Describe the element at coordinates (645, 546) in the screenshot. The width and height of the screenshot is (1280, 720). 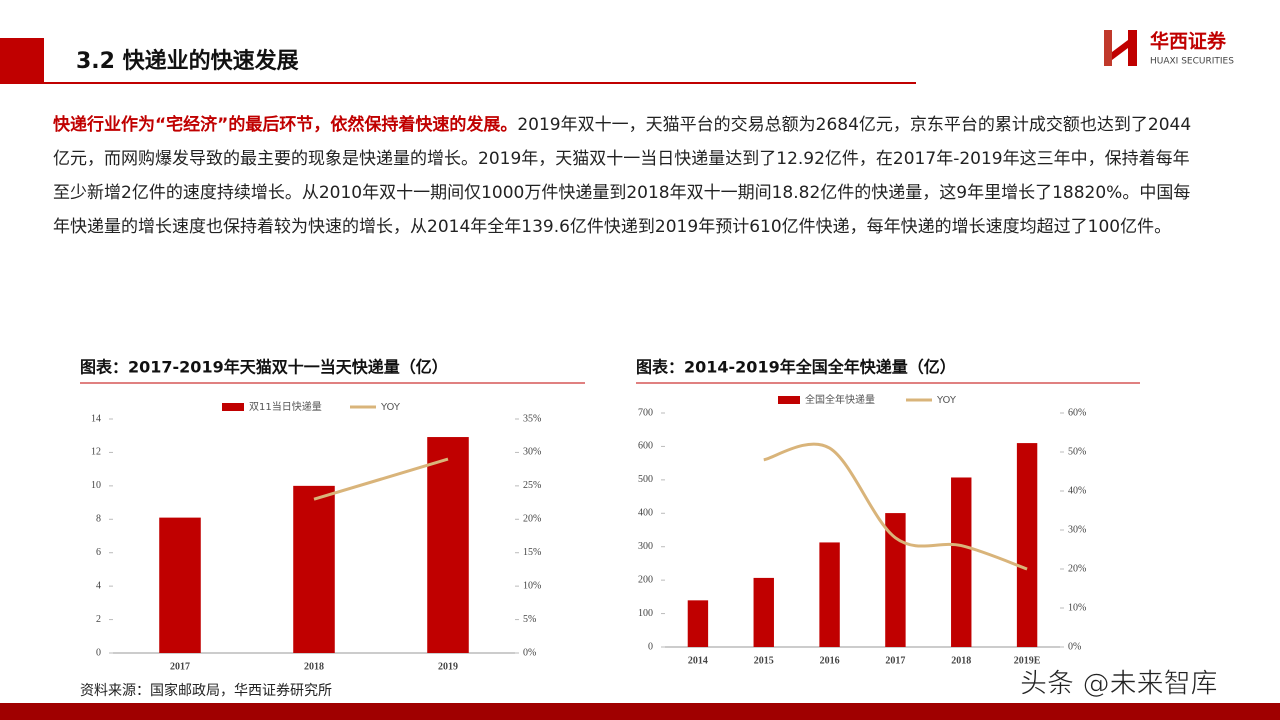
I see `y-tick-label: 300` at that location.